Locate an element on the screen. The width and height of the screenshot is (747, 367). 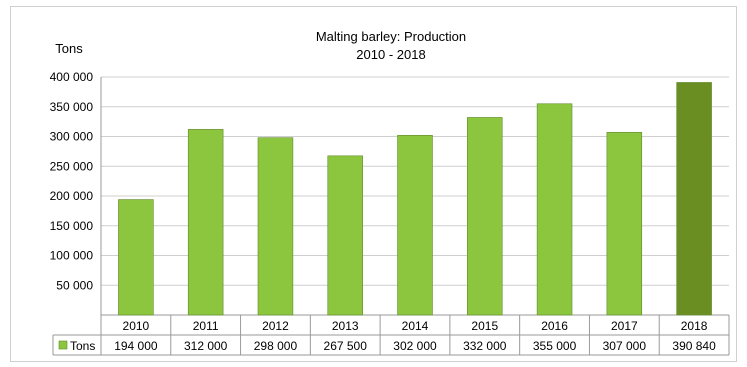
x-tick-label: 2013 is located at coordinates (345, 326).